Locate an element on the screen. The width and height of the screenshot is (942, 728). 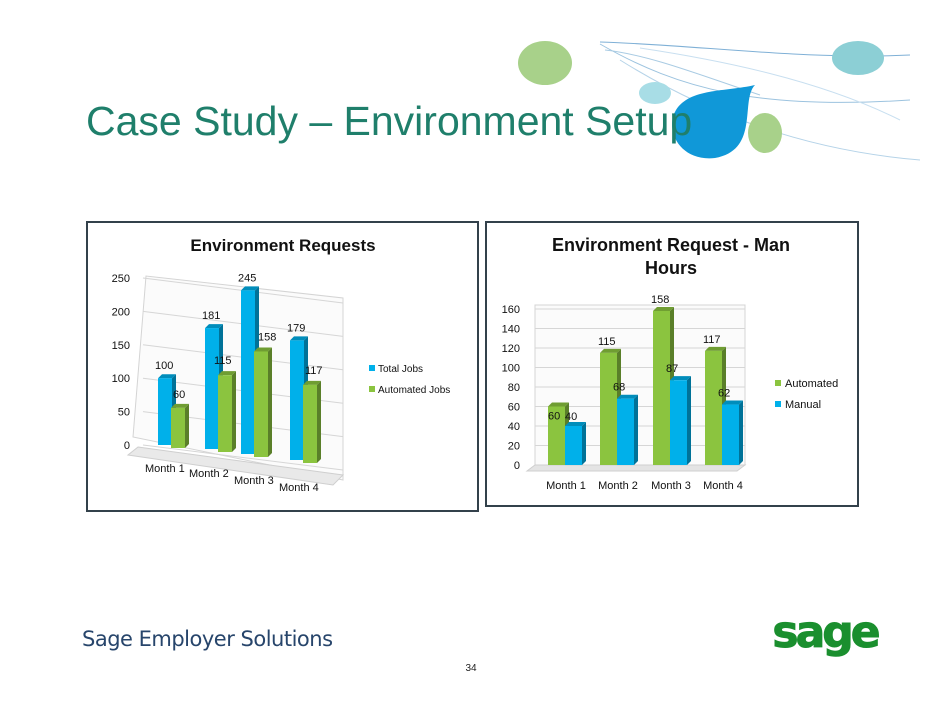
plot-floor is located at coordinates (235, 466).